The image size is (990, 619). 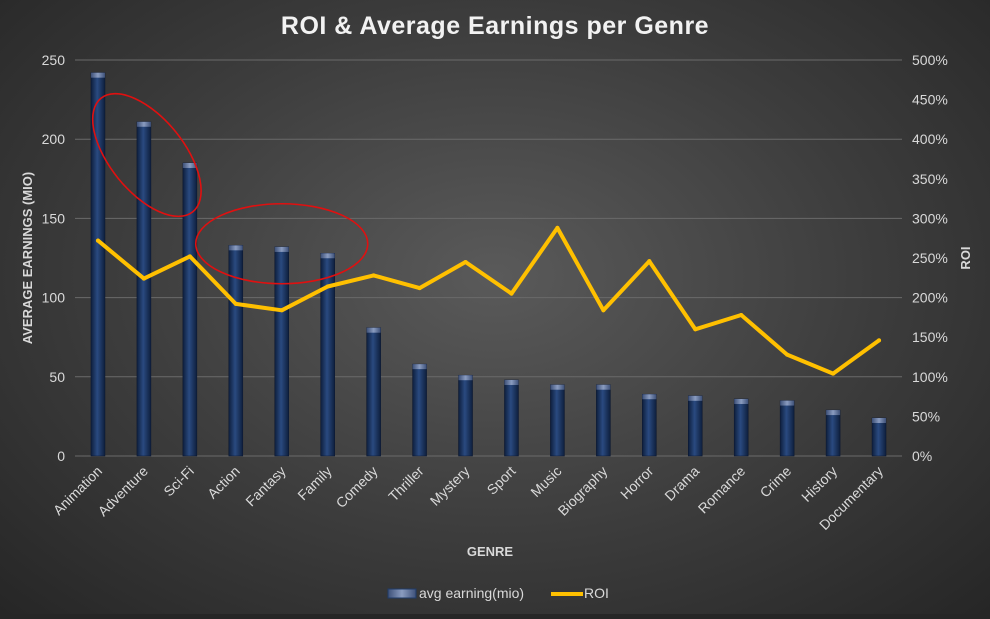 I want to click on legend: avg earning(mio) ROI, so click(x=498, y=593).